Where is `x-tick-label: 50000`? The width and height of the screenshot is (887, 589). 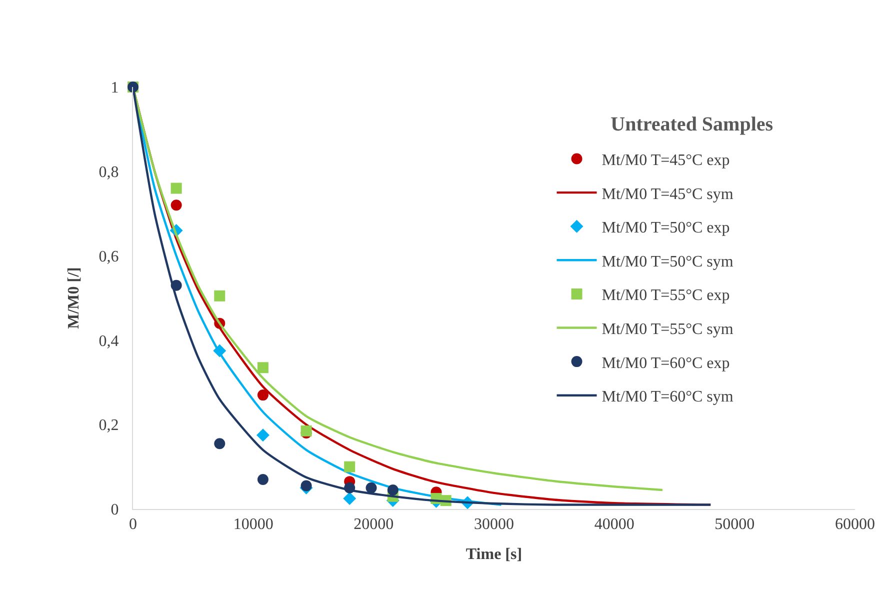 x-tick-label: 50000 is located at coordinates (734, 525).